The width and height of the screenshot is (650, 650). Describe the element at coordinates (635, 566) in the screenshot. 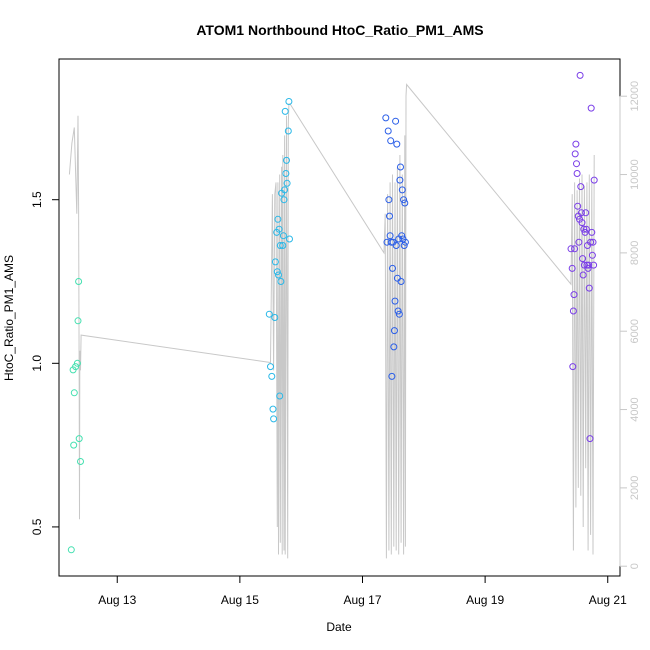

I see `y2-tick-label-0: 0` at that location.